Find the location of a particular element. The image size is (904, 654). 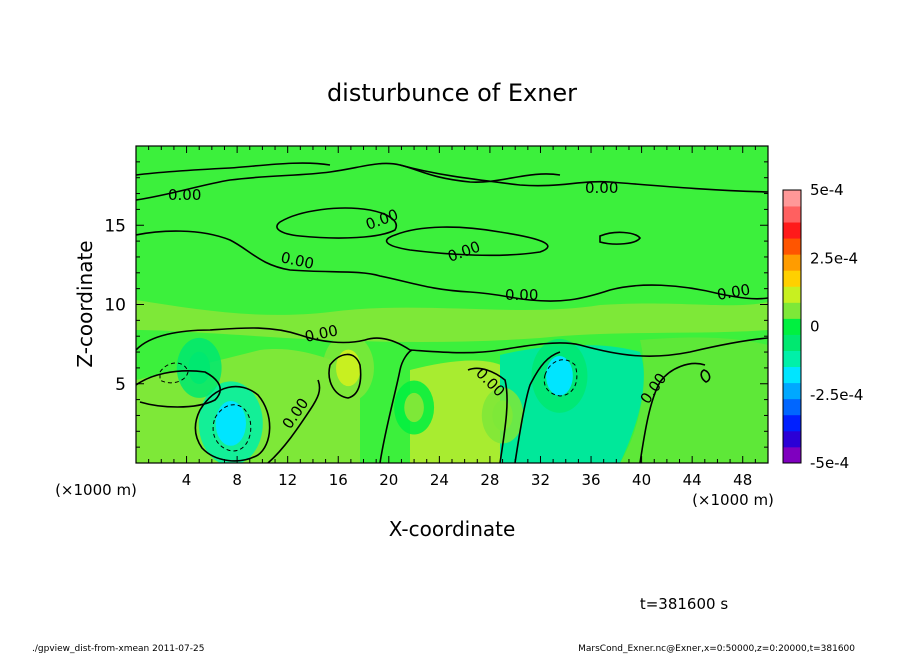

x-tick-label: 36 is located at coordinates (590, 480).